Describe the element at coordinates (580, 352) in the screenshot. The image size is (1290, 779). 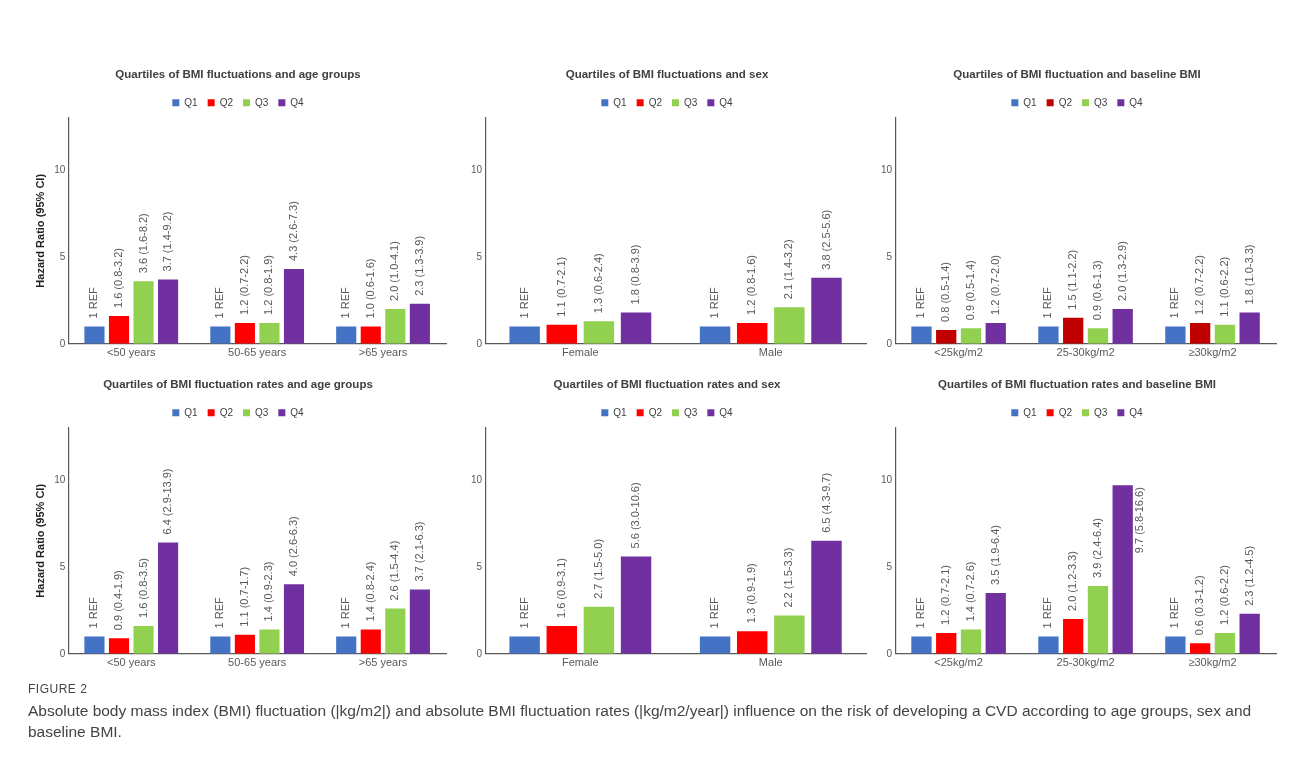
I see `x-tick-label: Female` at that location.